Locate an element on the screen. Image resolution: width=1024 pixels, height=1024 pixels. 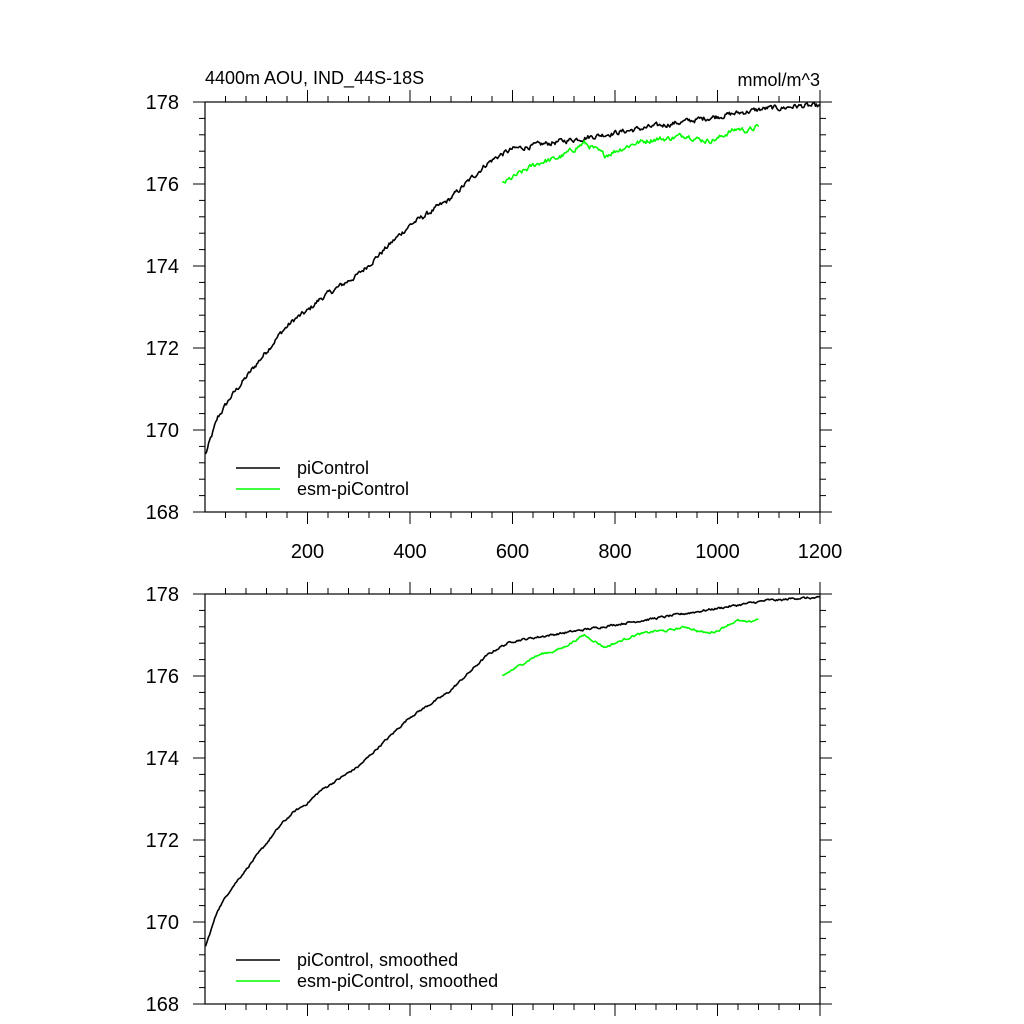
legend-label: esm-piControl is located at coordinates (353, 489).